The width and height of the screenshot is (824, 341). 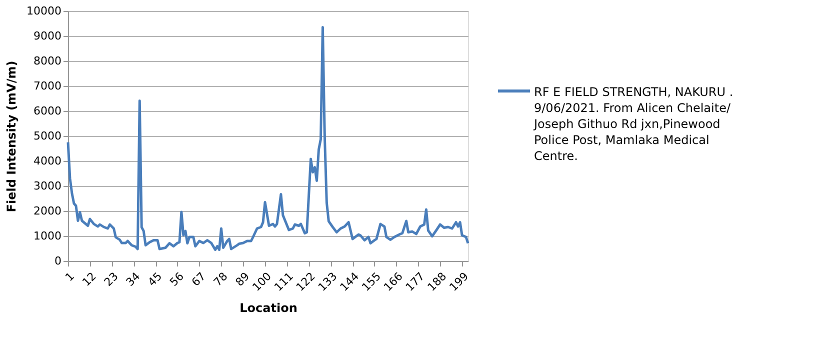 What do you see at coordinates (48, 211) in the screenshot?
I see `y-tick-label: 2000` at bounding box center [48, 211].